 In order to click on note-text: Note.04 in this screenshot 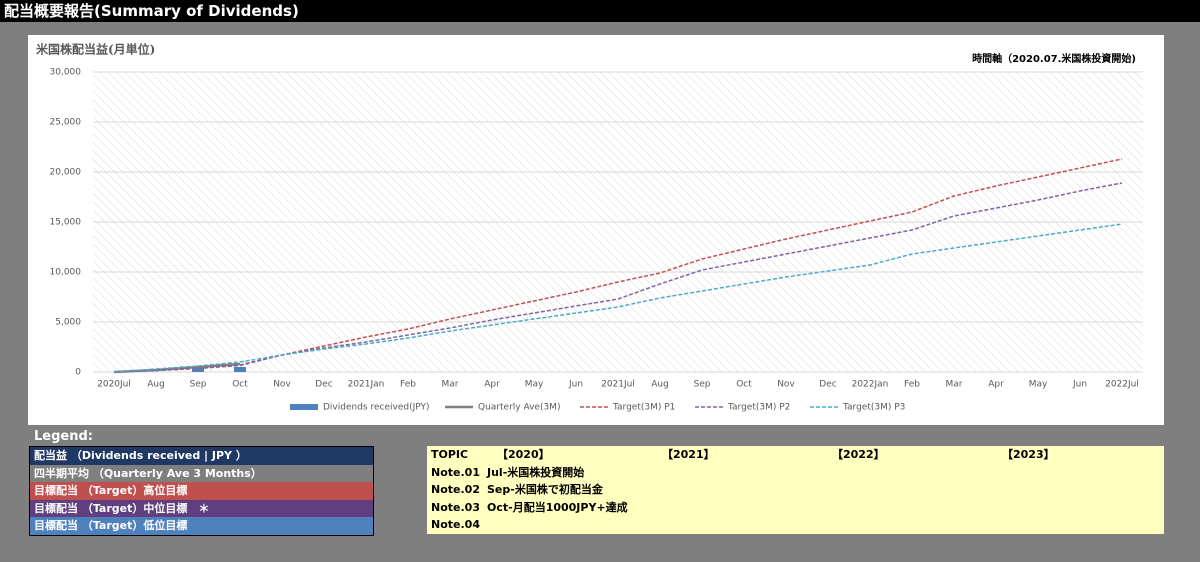, I will do `click(455, 525)`.